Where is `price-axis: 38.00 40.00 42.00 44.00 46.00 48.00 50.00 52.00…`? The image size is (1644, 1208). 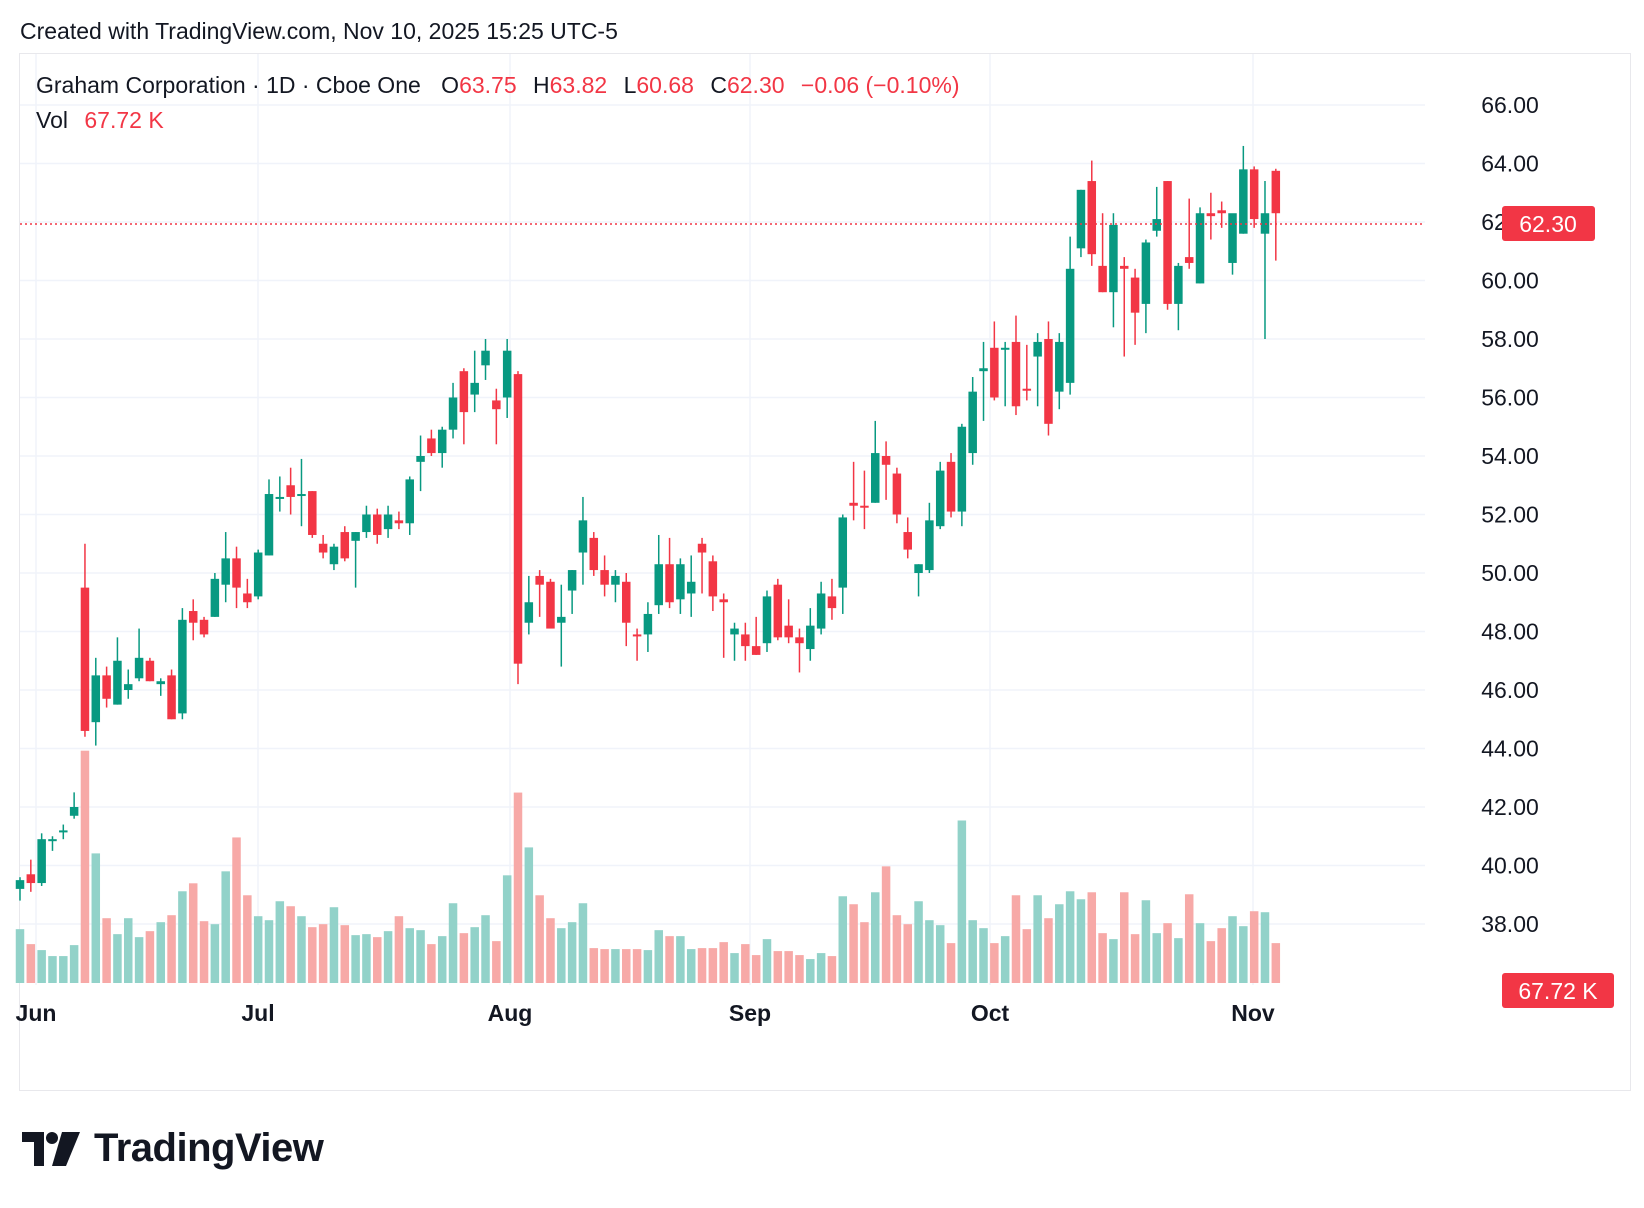 price-axis: 38.00 40.00 42.00 44.00 46.00 48.00 50.00 52.00… is located at coordinates (1510, 514).